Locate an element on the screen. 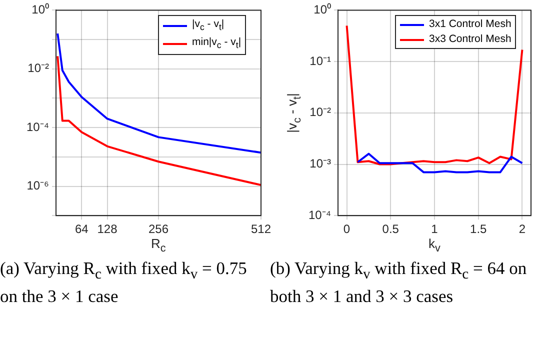  x-axis-title: k$_{v}$ is located at coordinates (434, 245).